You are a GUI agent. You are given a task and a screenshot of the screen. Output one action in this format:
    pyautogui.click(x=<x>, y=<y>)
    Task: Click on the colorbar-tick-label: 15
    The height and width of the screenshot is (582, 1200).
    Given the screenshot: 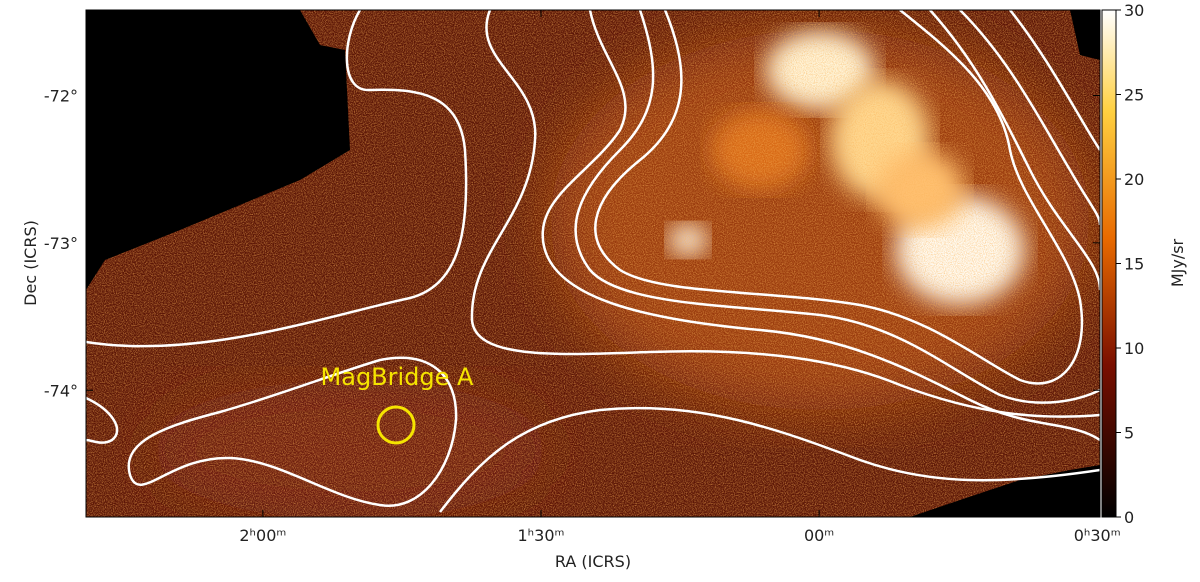 What is the action you would take?
    pyautogui.click(x=1134, y=264)
    